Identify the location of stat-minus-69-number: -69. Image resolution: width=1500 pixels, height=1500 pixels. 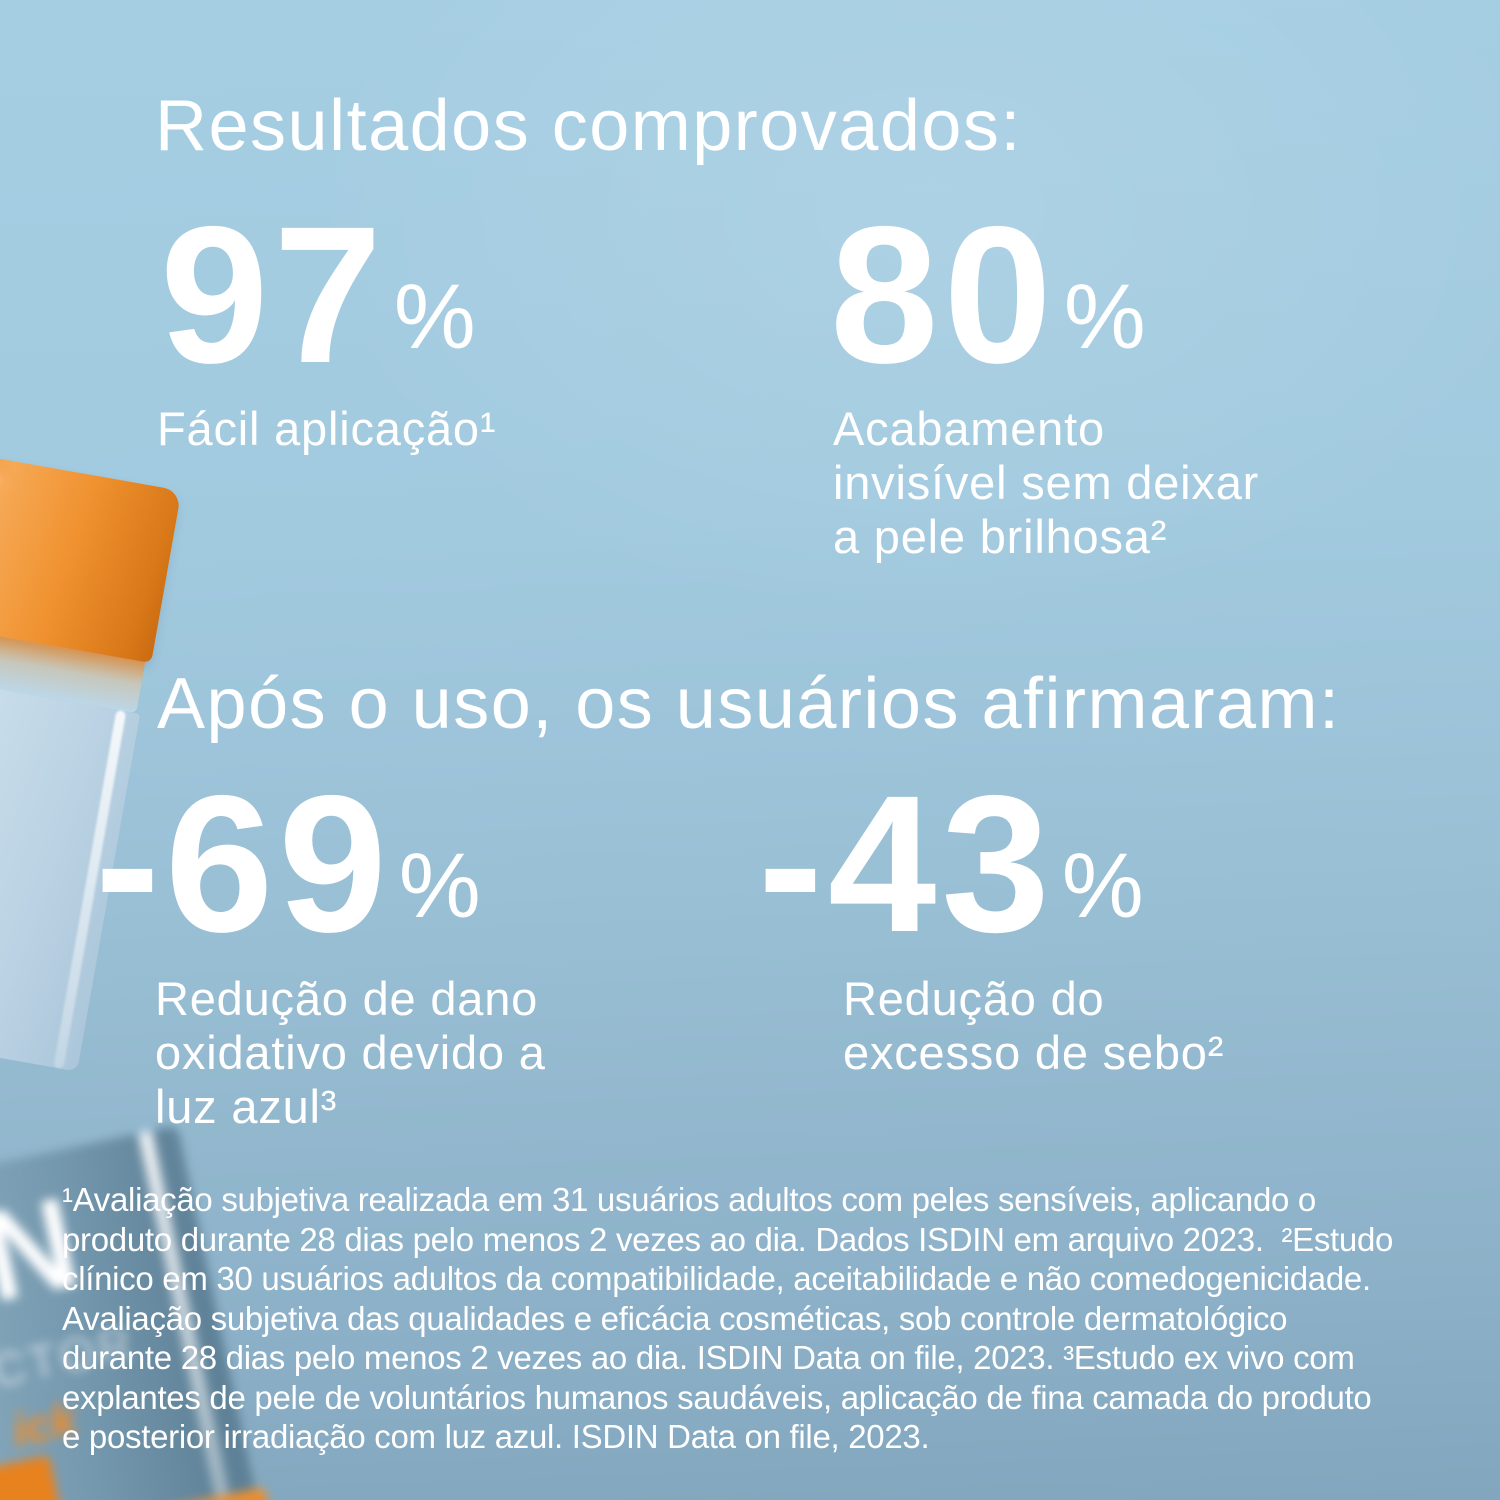
(243, 864).